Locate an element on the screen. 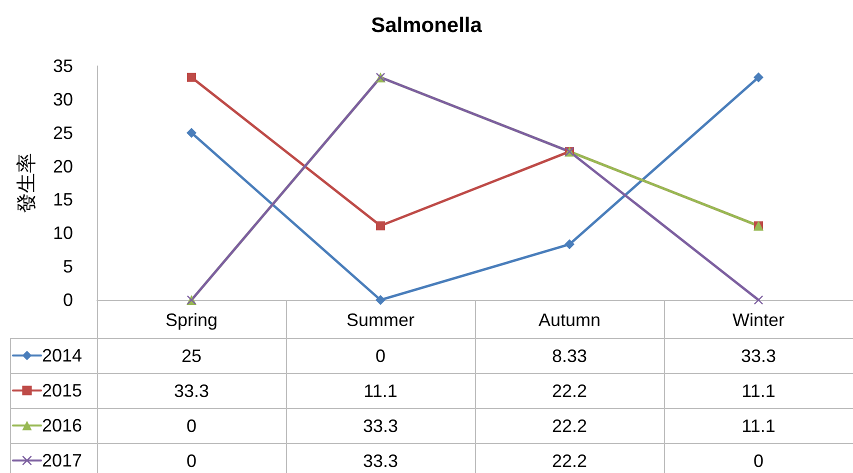 This screenshot has height=473, width=853. y-tick-label: 10 is located at coordinates (62, 233).